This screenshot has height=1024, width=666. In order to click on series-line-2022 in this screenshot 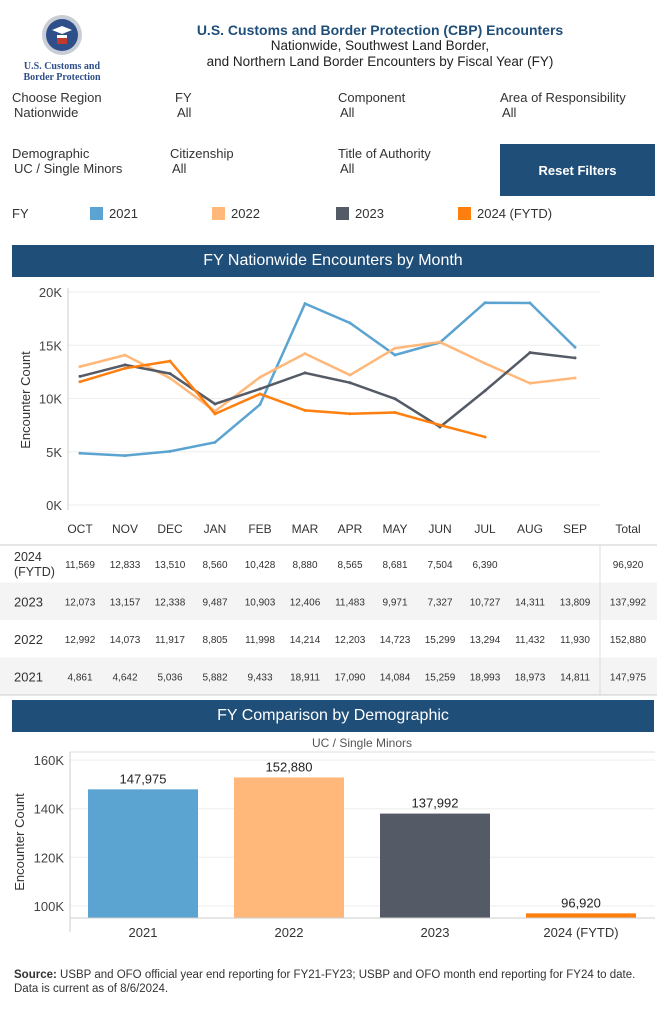, I will do `click(327, 376)`.